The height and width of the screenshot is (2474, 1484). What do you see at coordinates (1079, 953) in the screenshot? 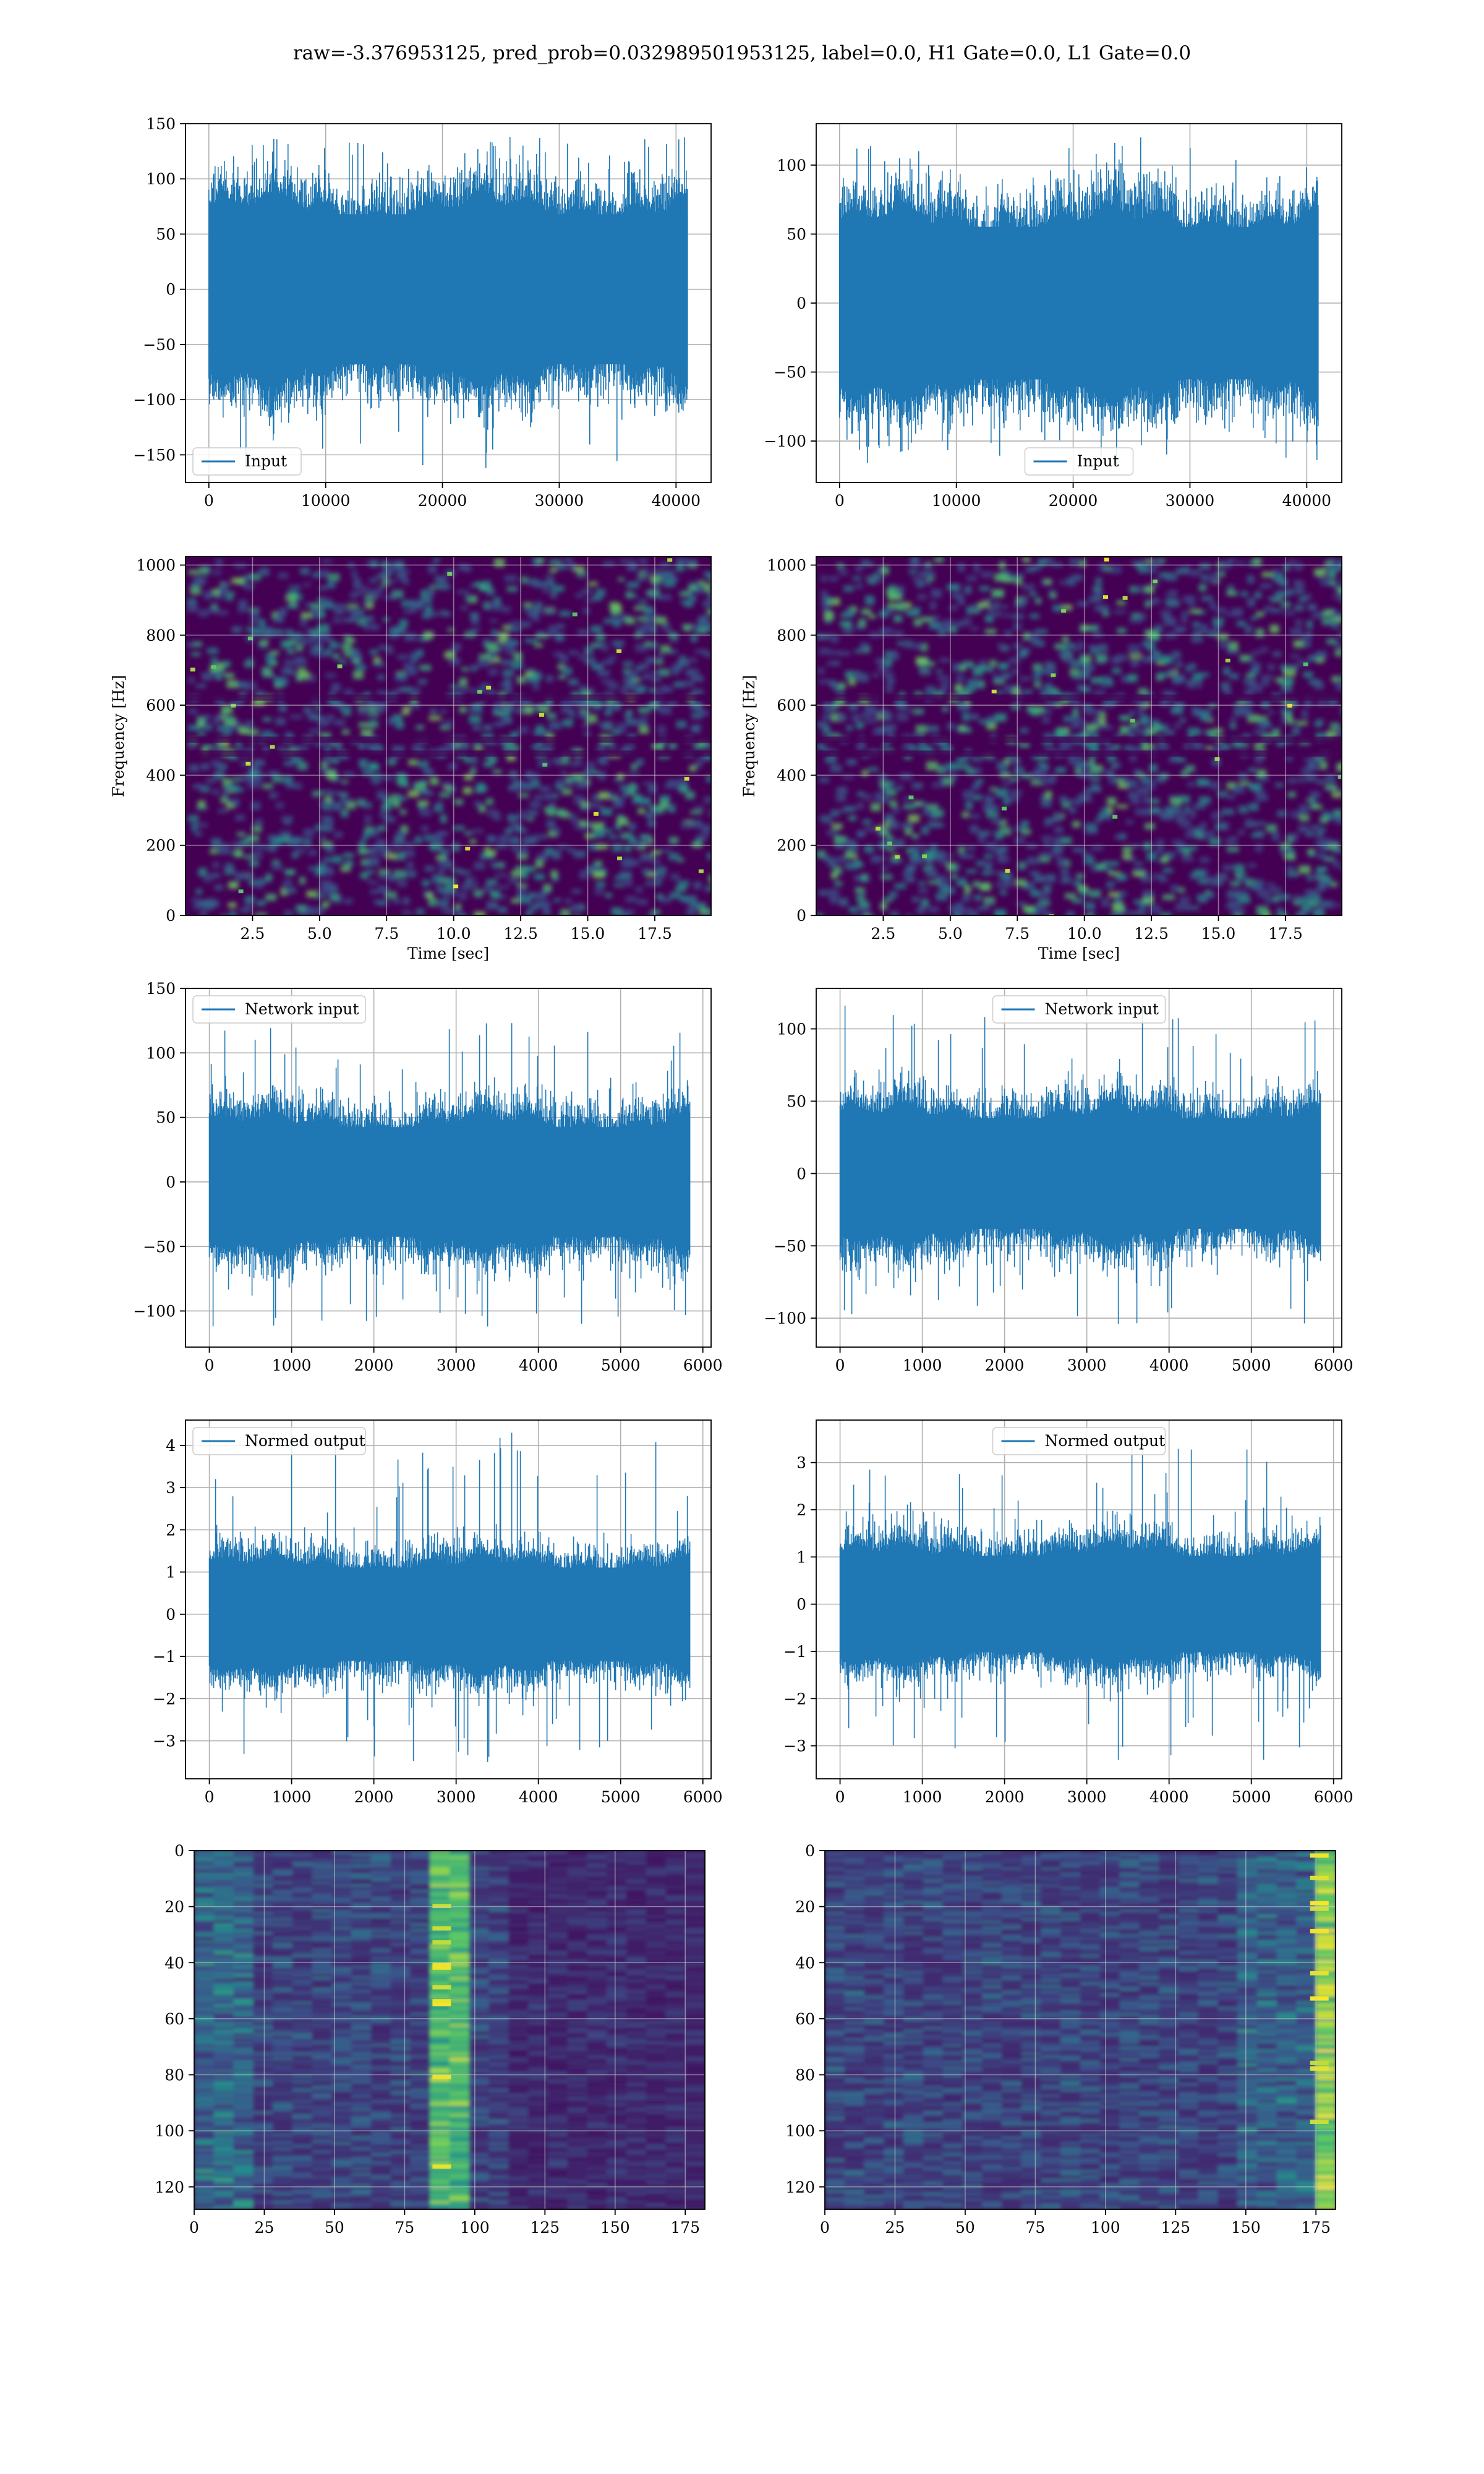
I see `x-axis-label: Time [sec]` at bounding box center [1079, 953].